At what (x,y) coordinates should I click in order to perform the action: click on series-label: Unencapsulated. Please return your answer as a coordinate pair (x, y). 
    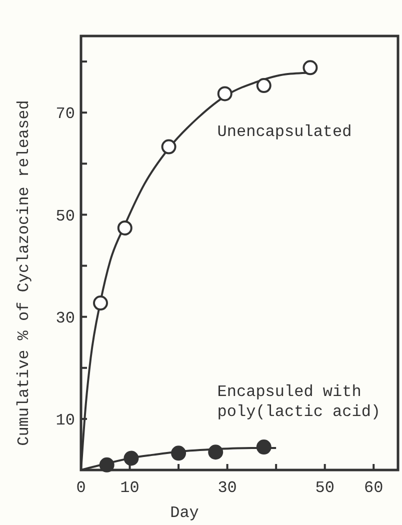
    Looking at the image, I should click on (284, 131).